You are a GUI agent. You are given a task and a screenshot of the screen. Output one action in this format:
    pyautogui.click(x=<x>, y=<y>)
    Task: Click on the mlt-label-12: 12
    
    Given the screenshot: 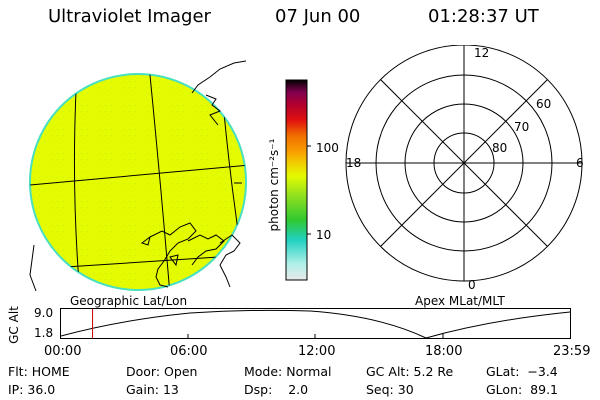 What is the action you would take?
    pyautogui.click(x=482, y=53)
    